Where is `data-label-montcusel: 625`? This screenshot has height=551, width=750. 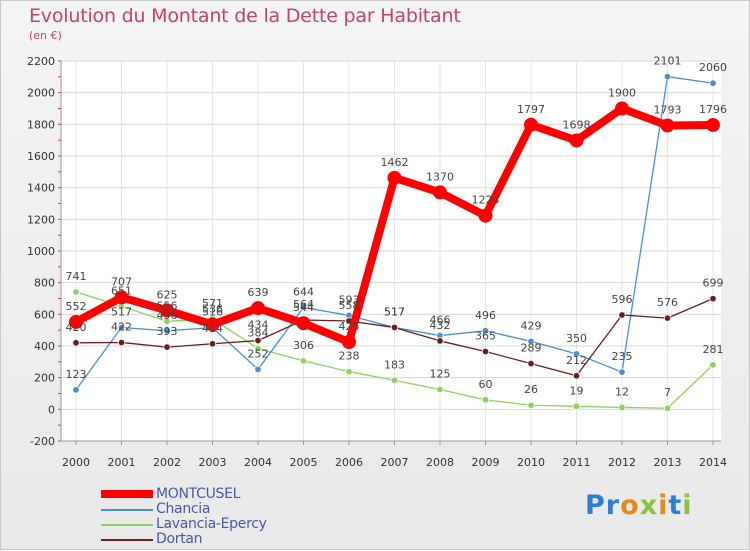 data-label-montcusel: 625 is located at coordinates (167, 294).